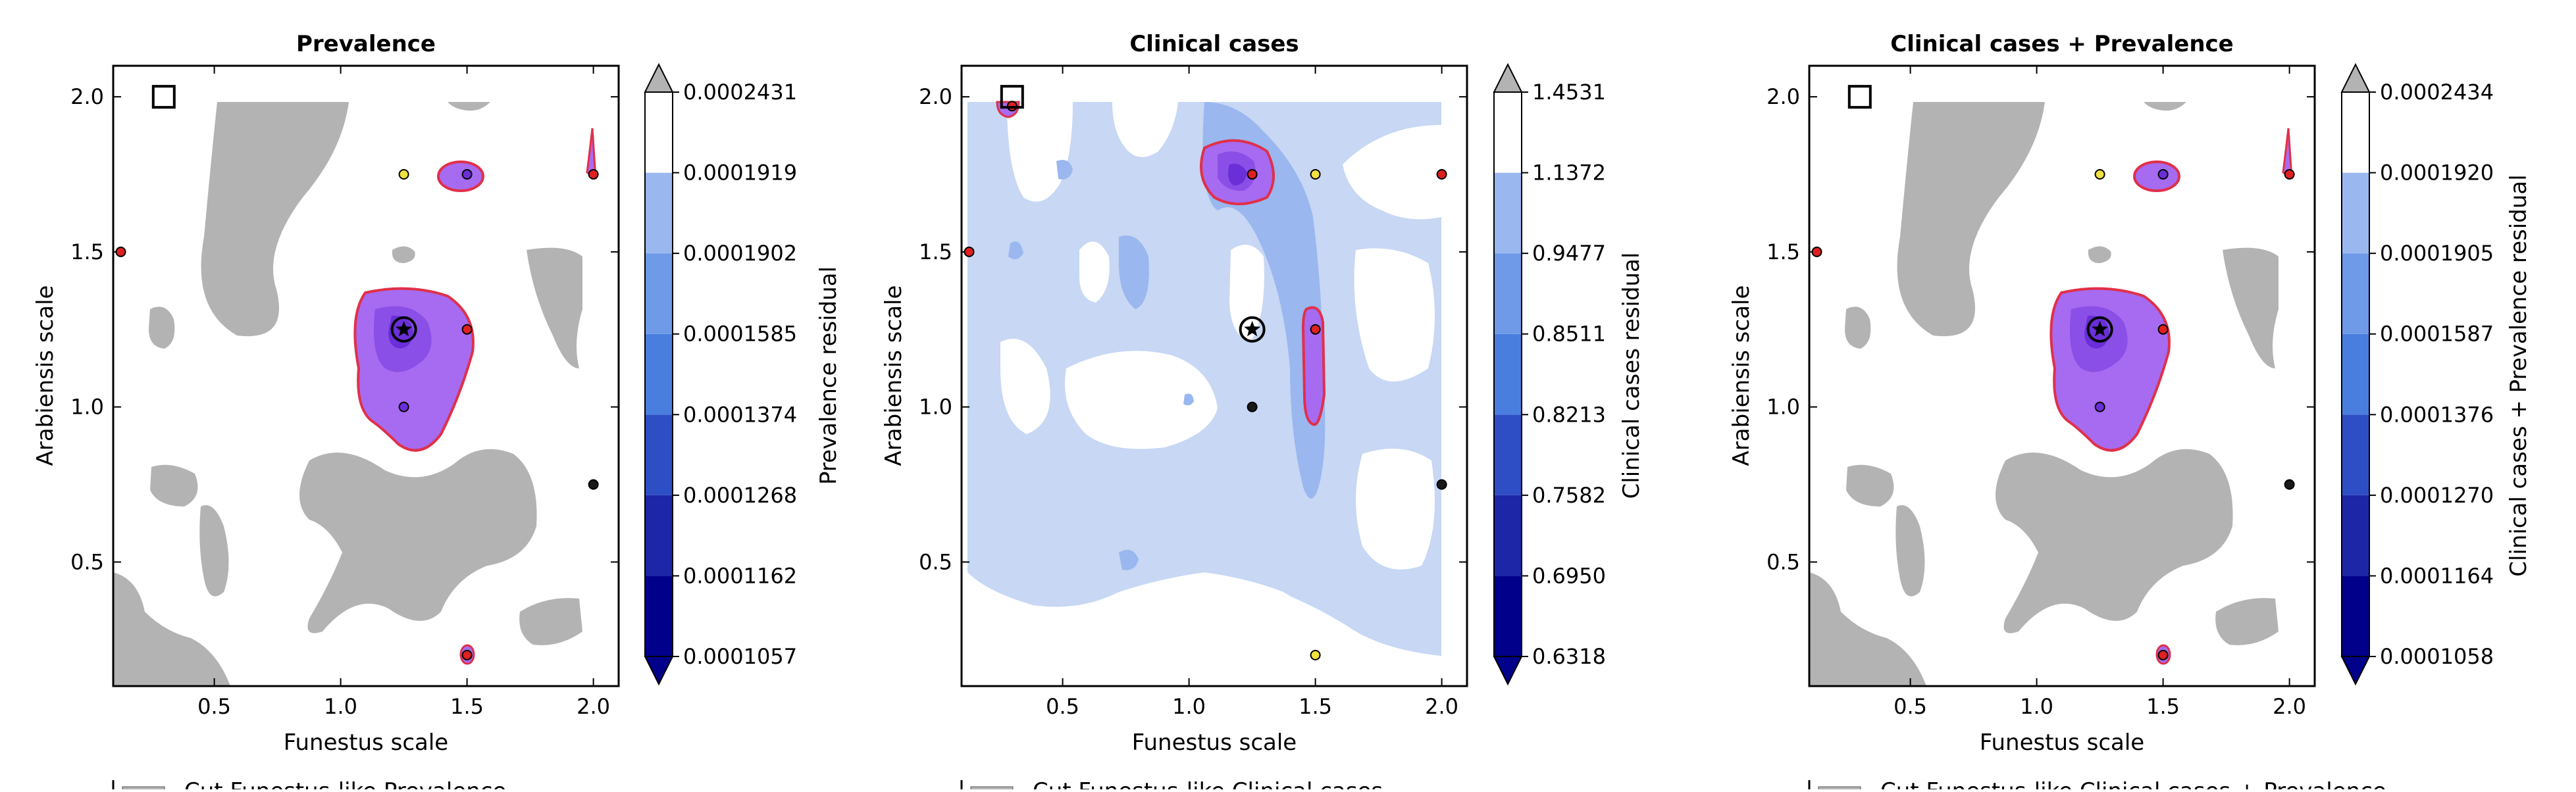  What do you see at coordinates (2437, 495) in the screenshot?
I see `colorbar-tick-label: 0.0001270` at bounding box center [2437, 495].